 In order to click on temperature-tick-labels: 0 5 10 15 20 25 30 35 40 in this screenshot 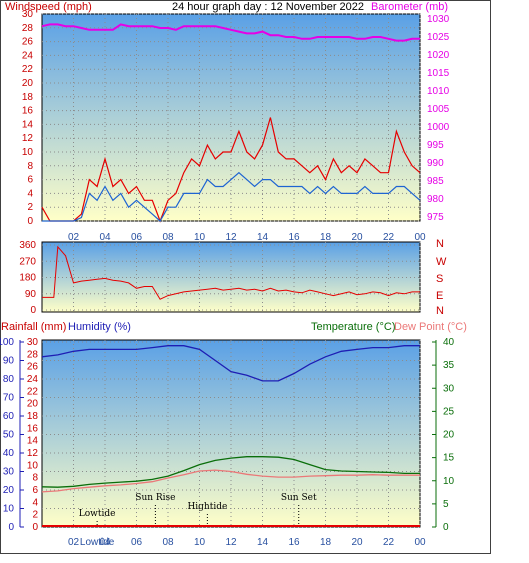, I will do `click(449, 435)`.